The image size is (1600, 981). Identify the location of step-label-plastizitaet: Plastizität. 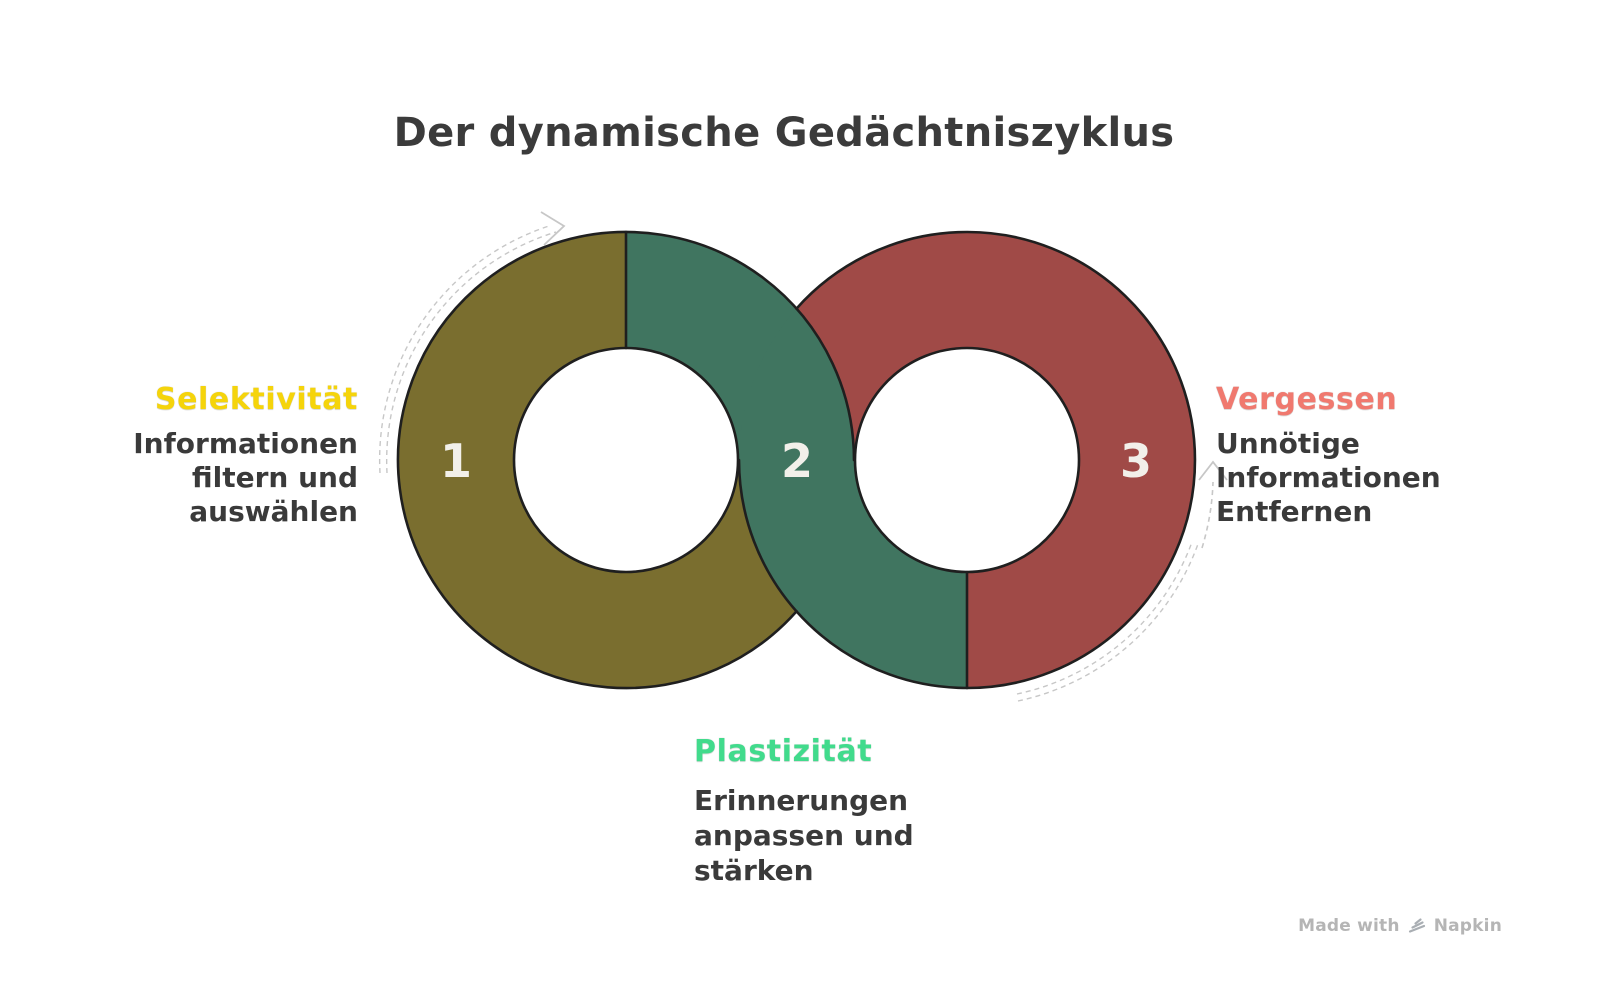
(783, 751).